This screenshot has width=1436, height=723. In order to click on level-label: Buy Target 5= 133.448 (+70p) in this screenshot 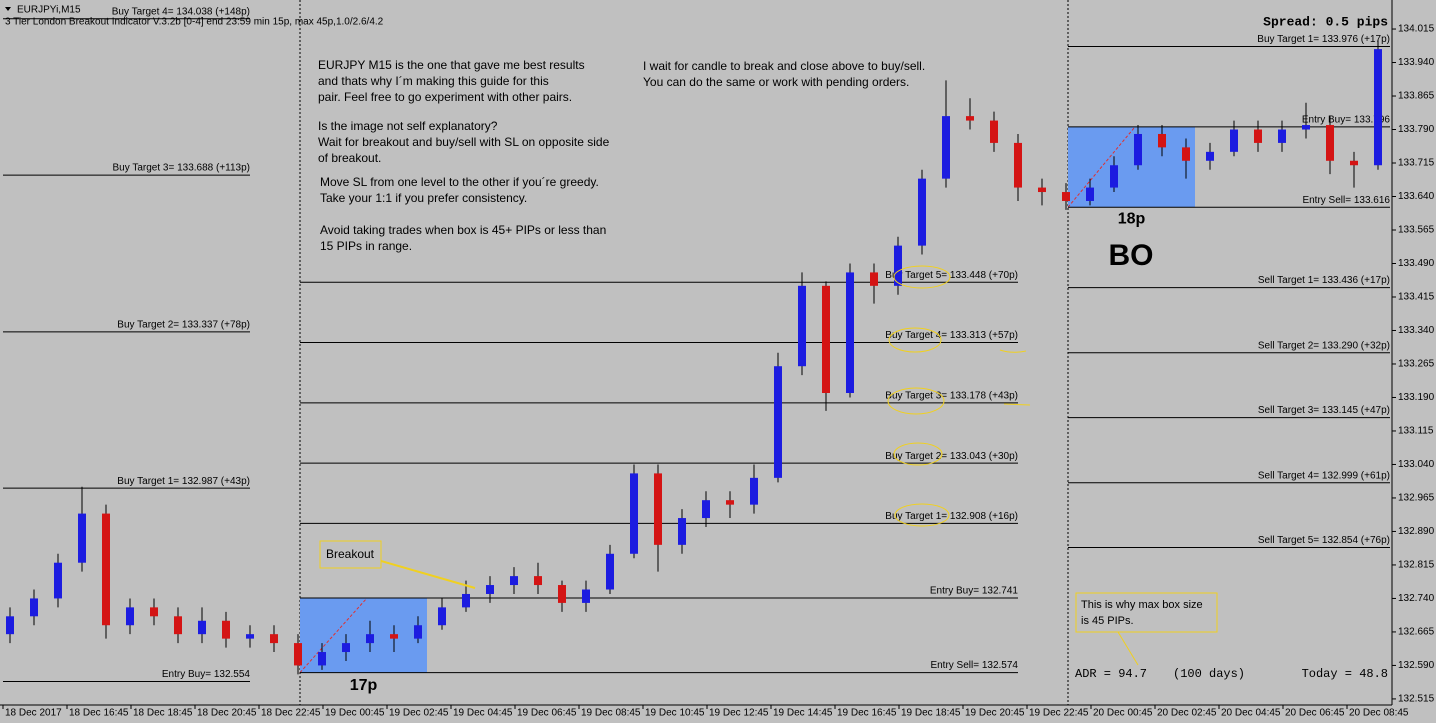, I will do `click(951, 275)`.